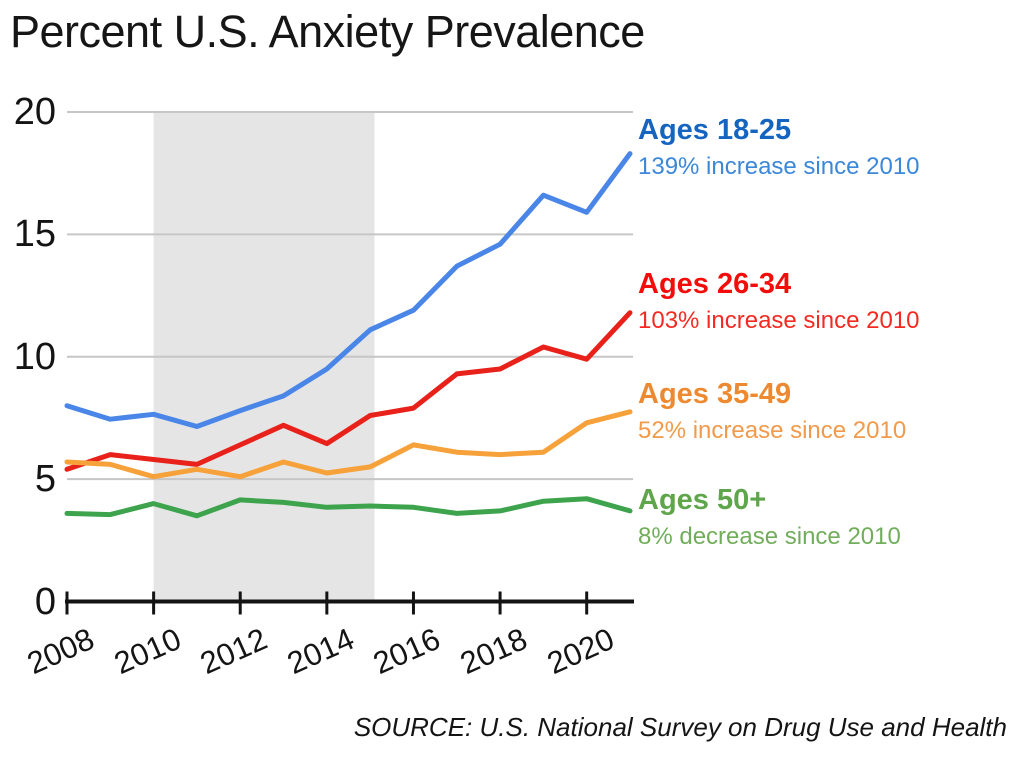 This screenshot has height=765, width=1023. I want to click on y-axis-label-10: 10, so click(34, 356).